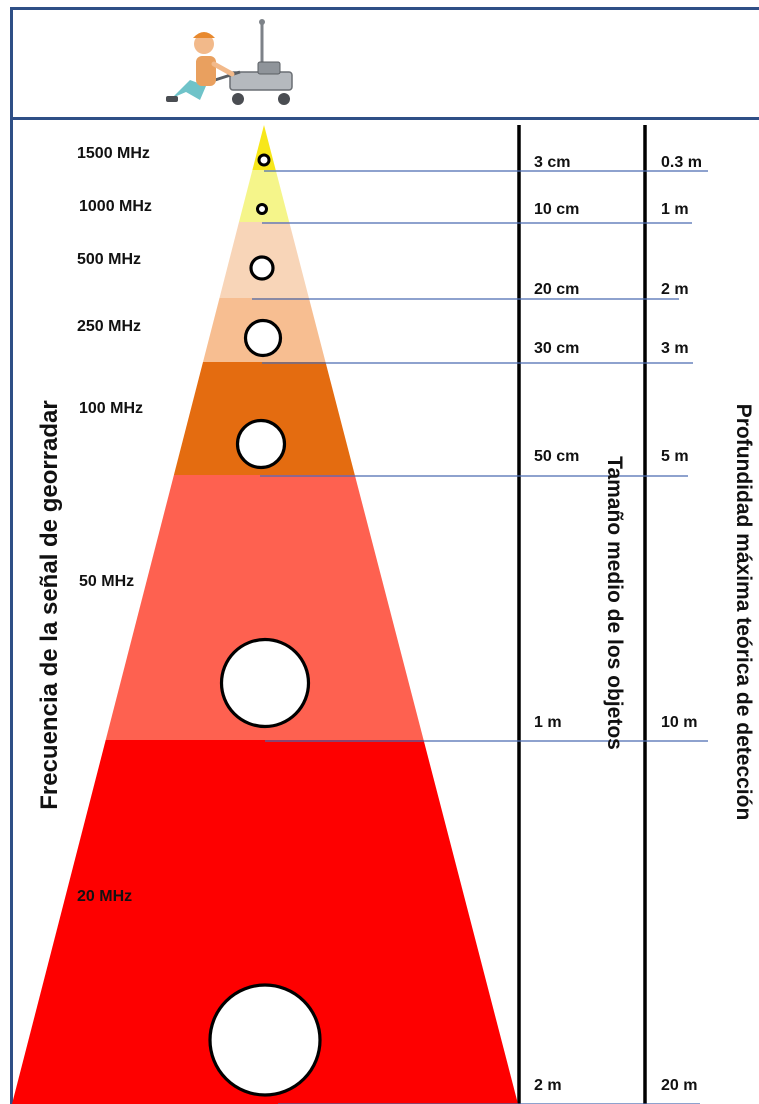 This screenshot has height=1104, width=759. Describe the element at coordinates (384, 63) in the screenshot. I see `header-panel` at that location.